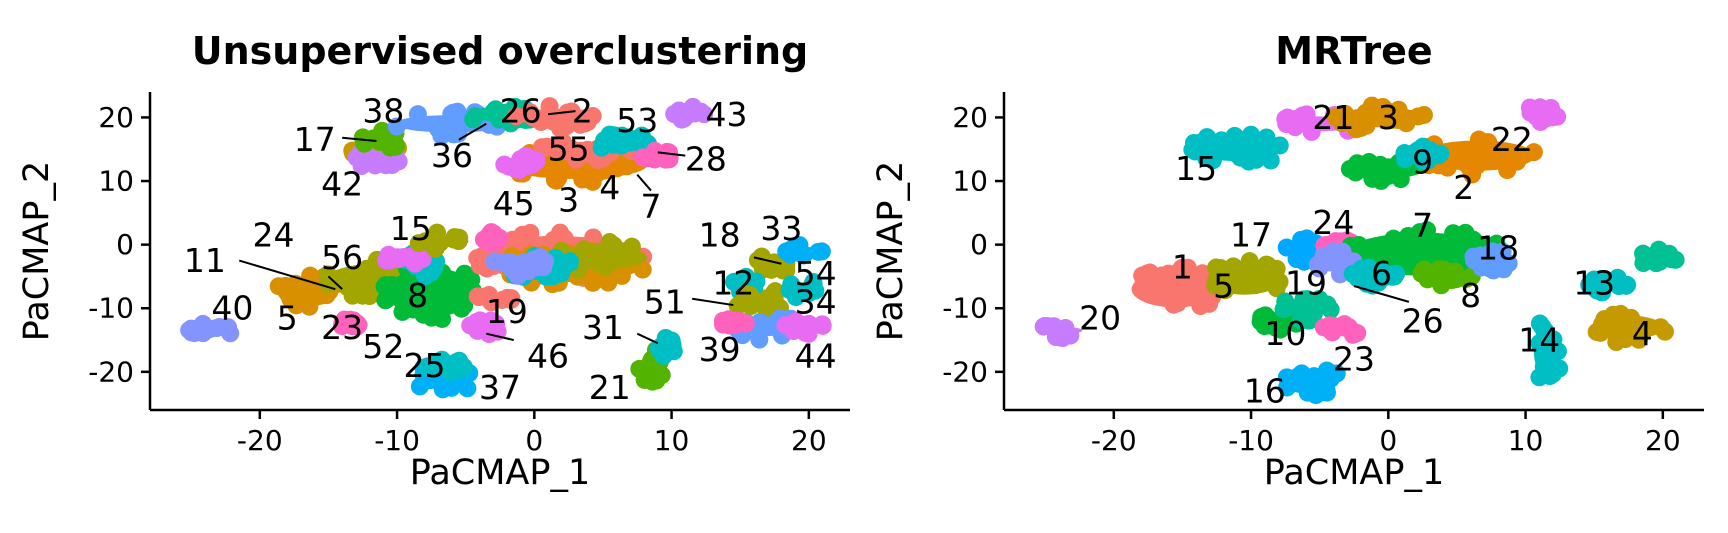  Describe the element at coordinates (417, 295) in the screenshot. I see `cluster-label: 8` at that location.